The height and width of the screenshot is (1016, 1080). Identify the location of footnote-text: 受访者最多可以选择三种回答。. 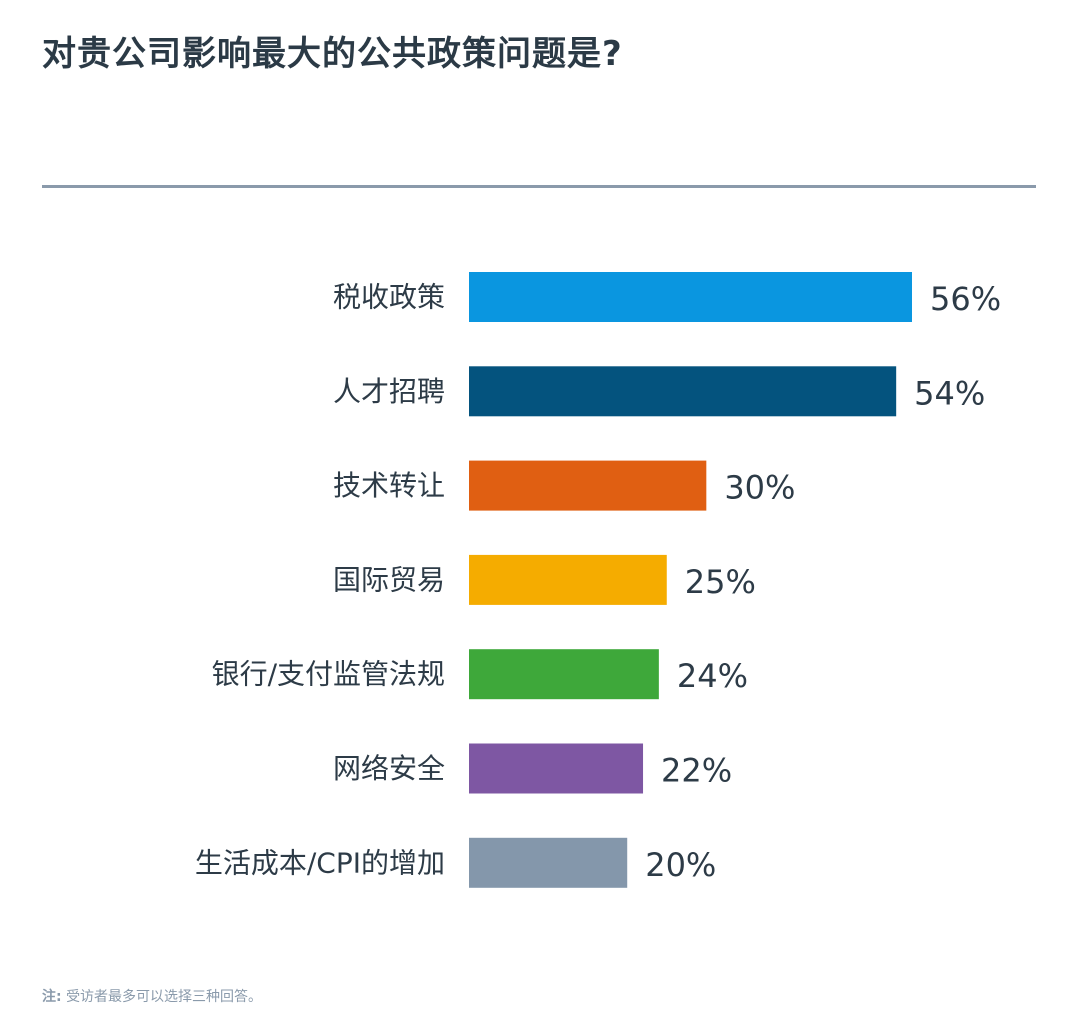
(164, 997).